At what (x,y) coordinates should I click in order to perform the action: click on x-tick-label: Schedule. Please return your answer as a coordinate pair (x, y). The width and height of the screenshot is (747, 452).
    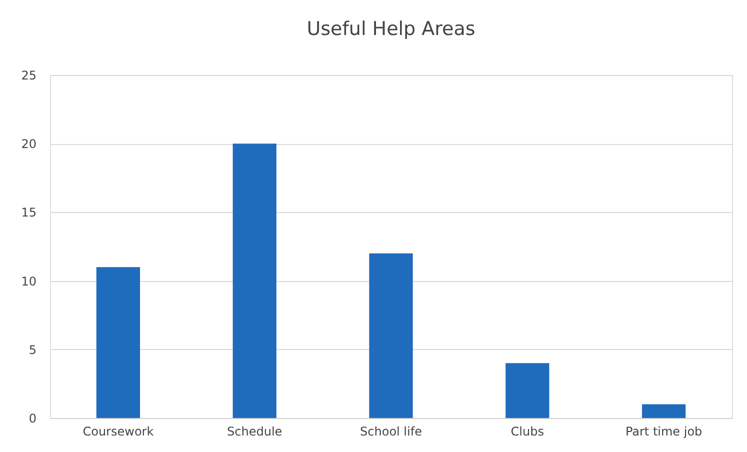
    Looking at the image, I should click on (254, 431).